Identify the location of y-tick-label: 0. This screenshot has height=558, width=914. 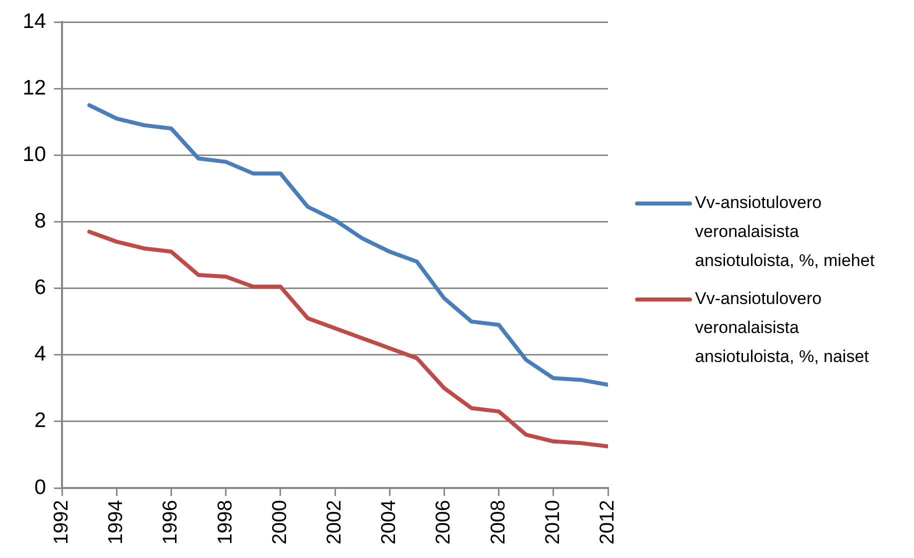
(40, 487).